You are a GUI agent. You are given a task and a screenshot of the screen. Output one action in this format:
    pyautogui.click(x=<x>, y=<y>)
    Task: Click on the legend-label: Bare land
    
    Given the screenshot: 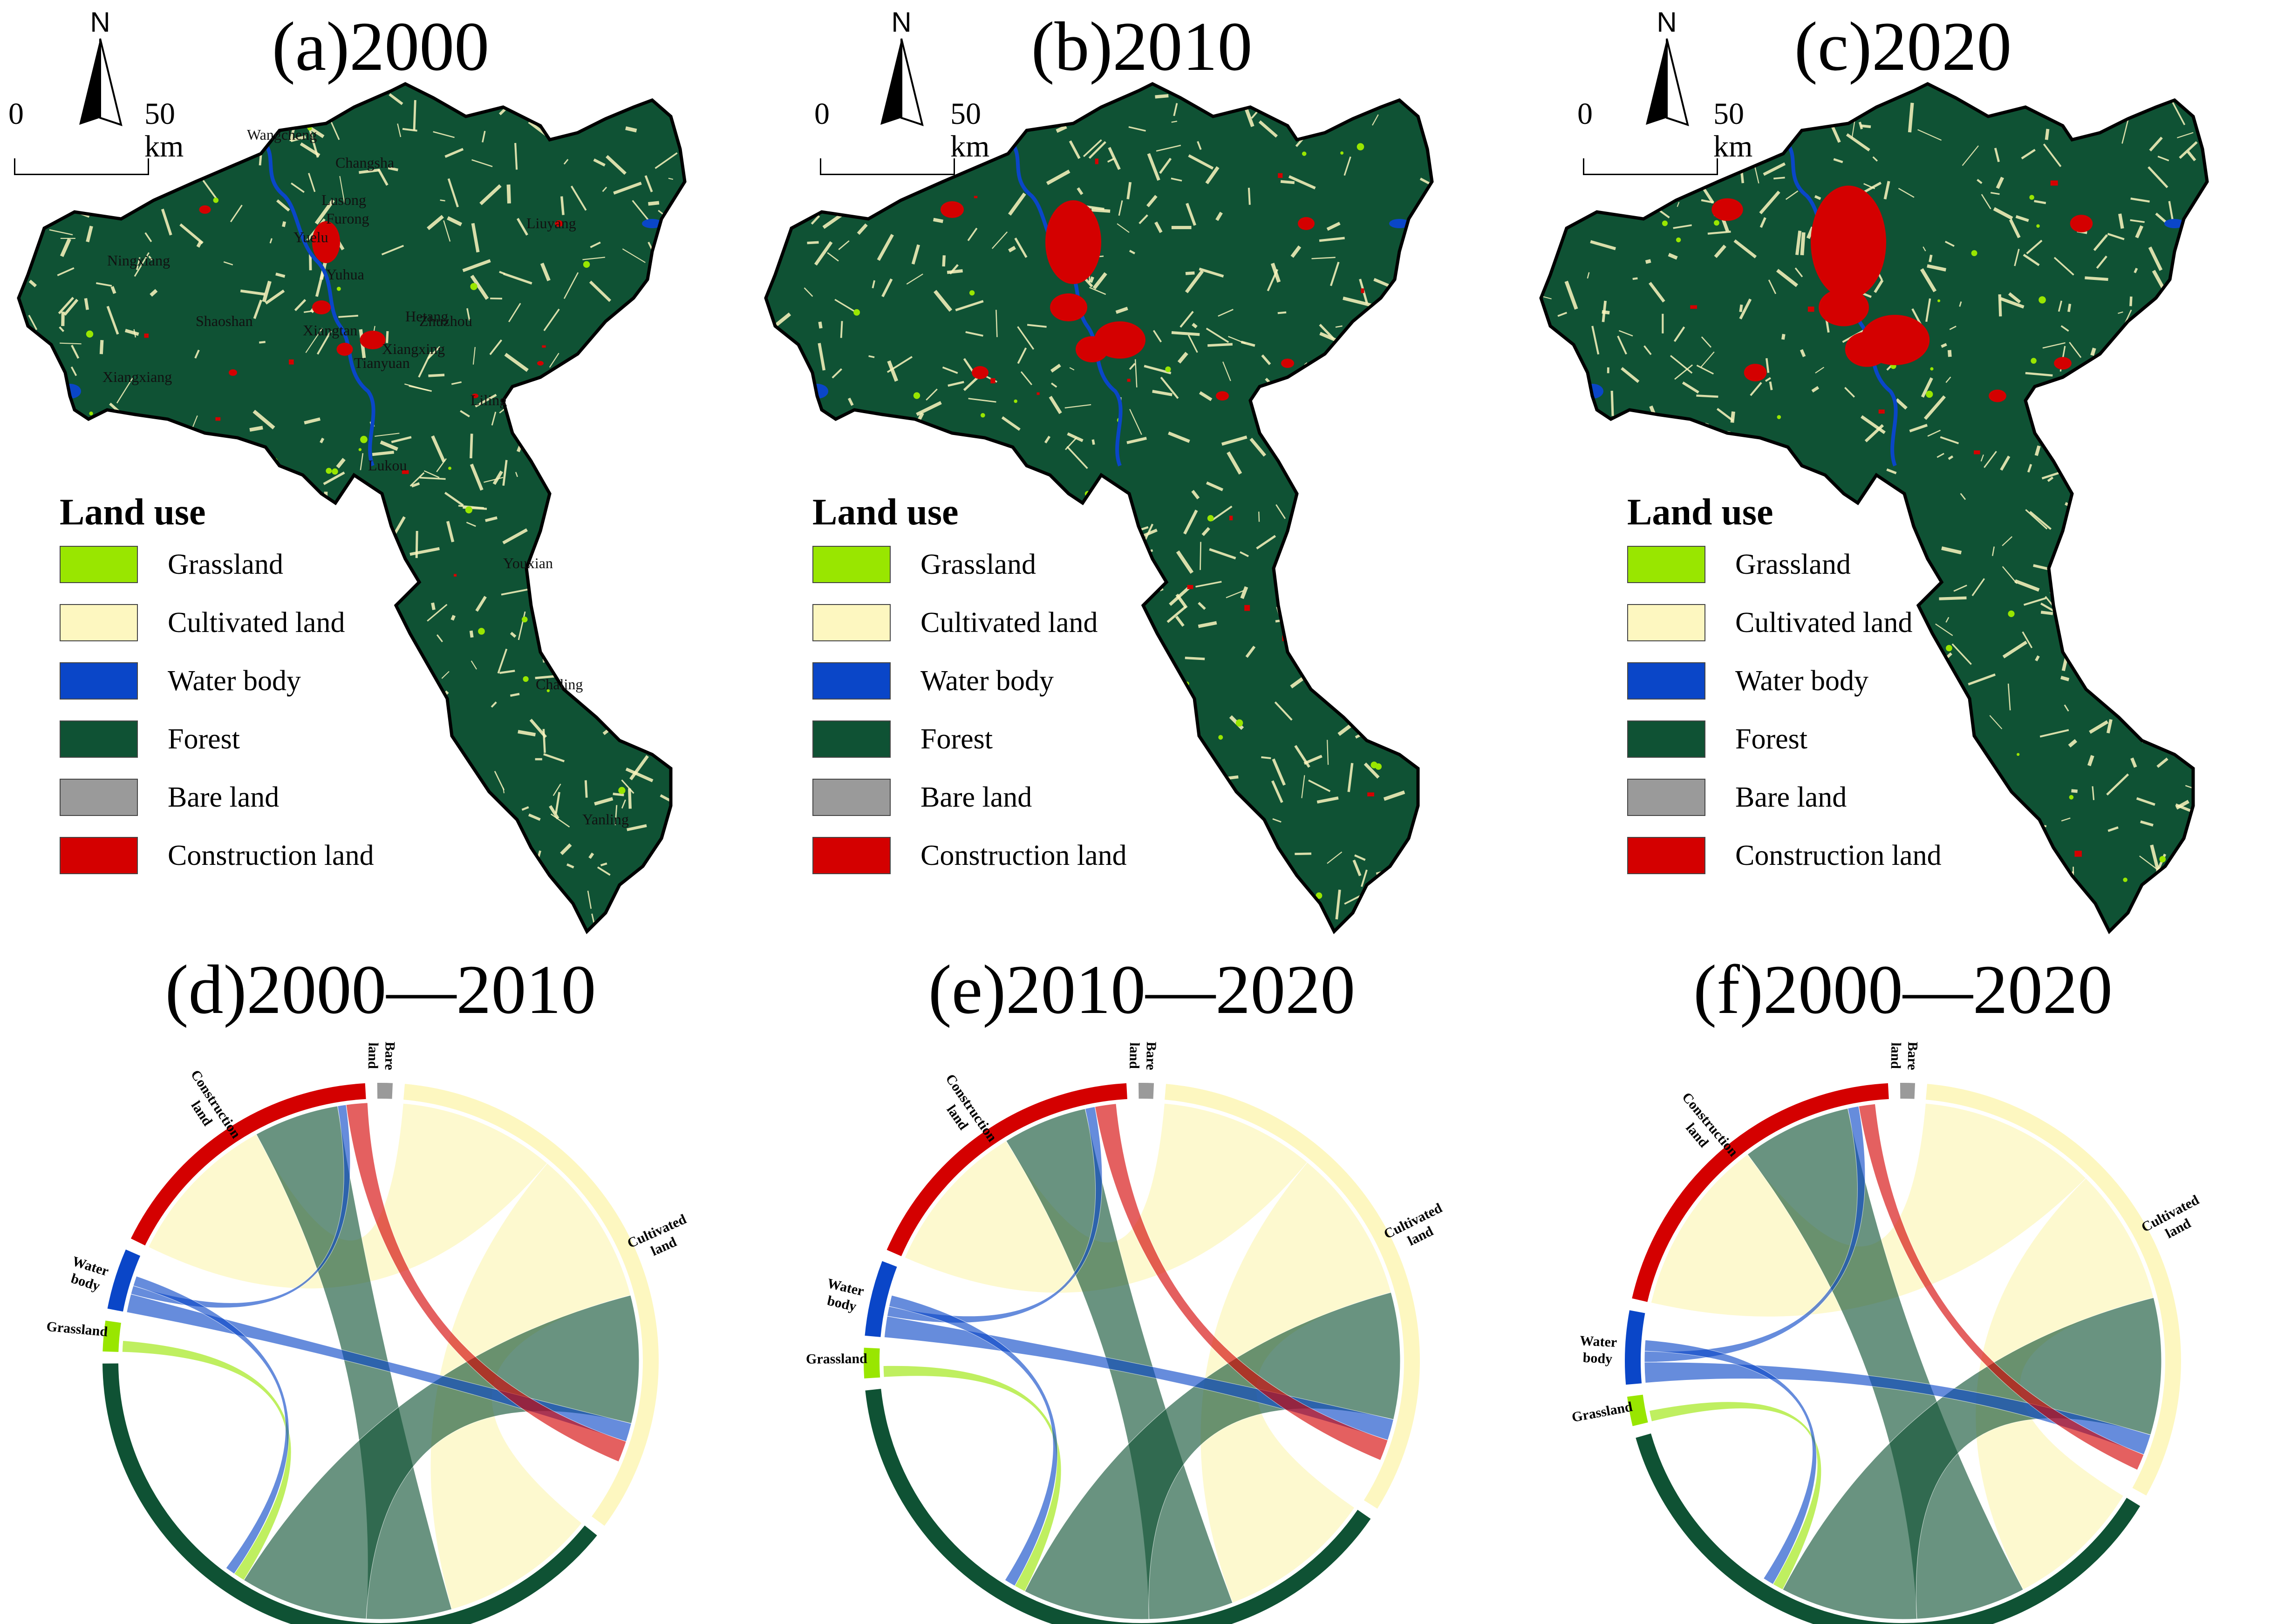 What is the action you would take?
    pyautogui.click(x=976, y=797)
    